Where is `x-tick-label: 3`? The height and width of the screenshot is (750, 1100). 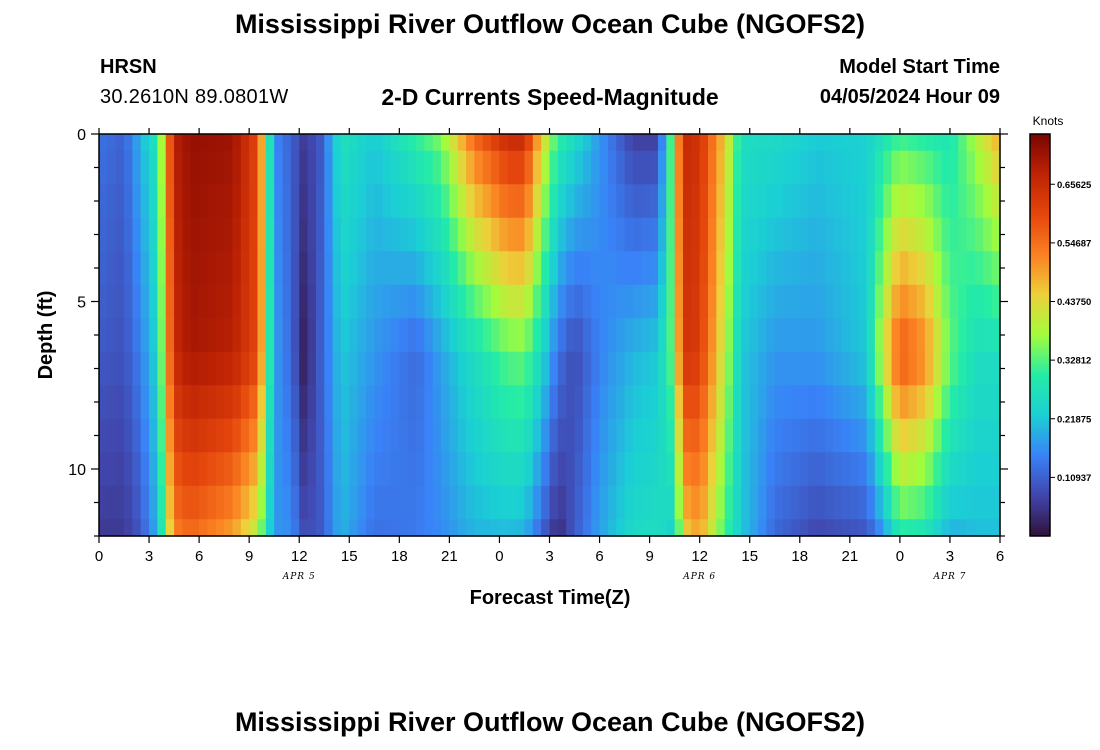 x-tick-label: 3 is located at coordinates (549, 556).